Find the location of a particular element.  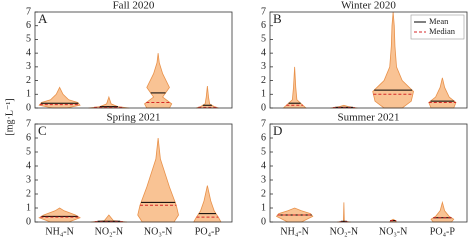

panel-letter: C is located at coordinates (42, 130).